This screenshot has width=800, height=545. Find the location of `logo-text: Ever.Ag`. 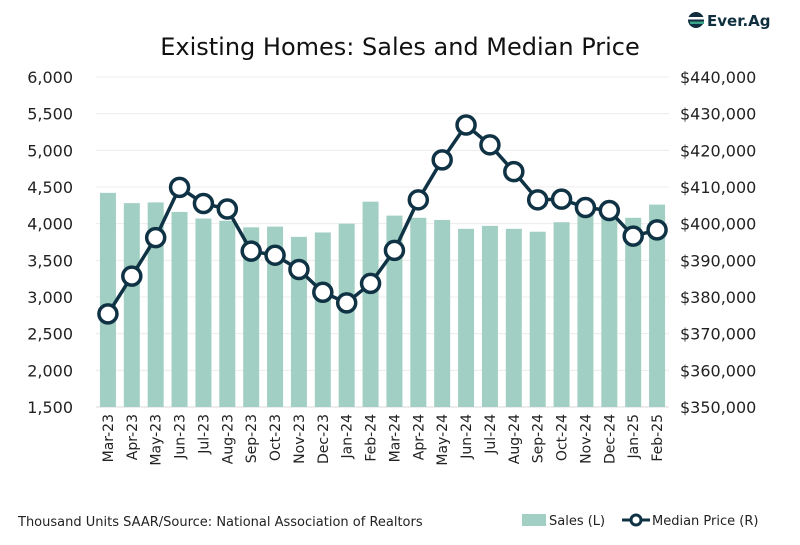

logo-text: Ever.Ag is located at coordinates (739, 21).